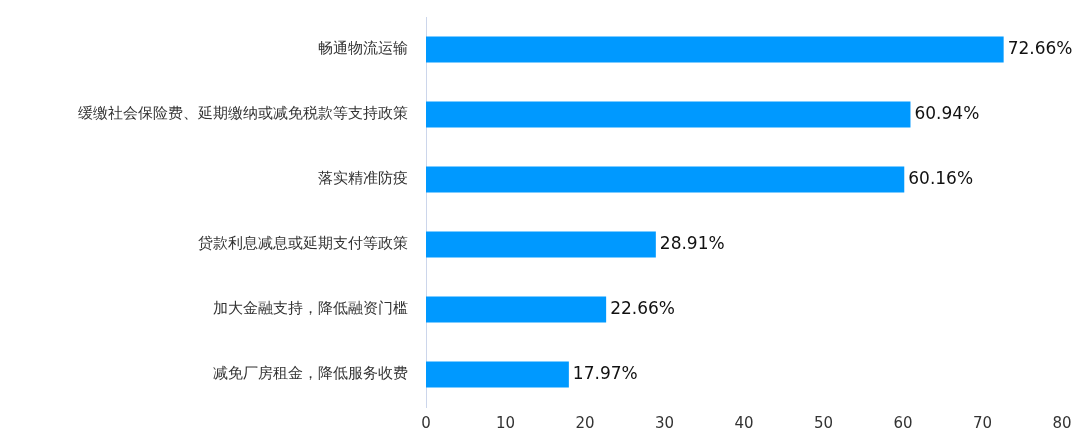 This screenshot has width=1080, height=445. I want to click on x-tick-label: 30, so click(664, 422).